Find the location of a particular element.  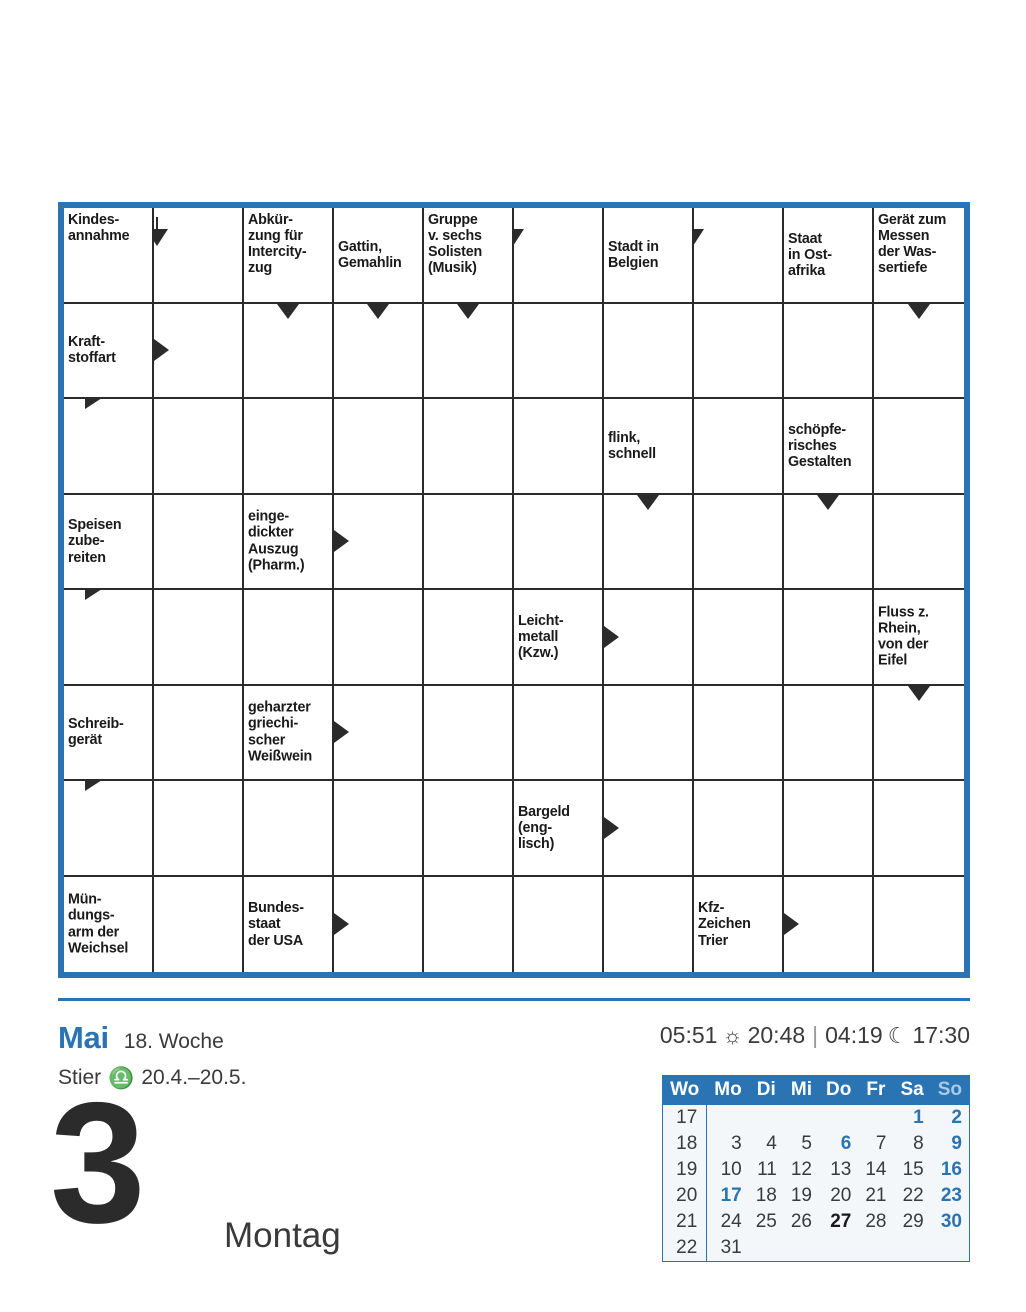

minical-day-cell: 6 is located at coordinates (846, 1143).